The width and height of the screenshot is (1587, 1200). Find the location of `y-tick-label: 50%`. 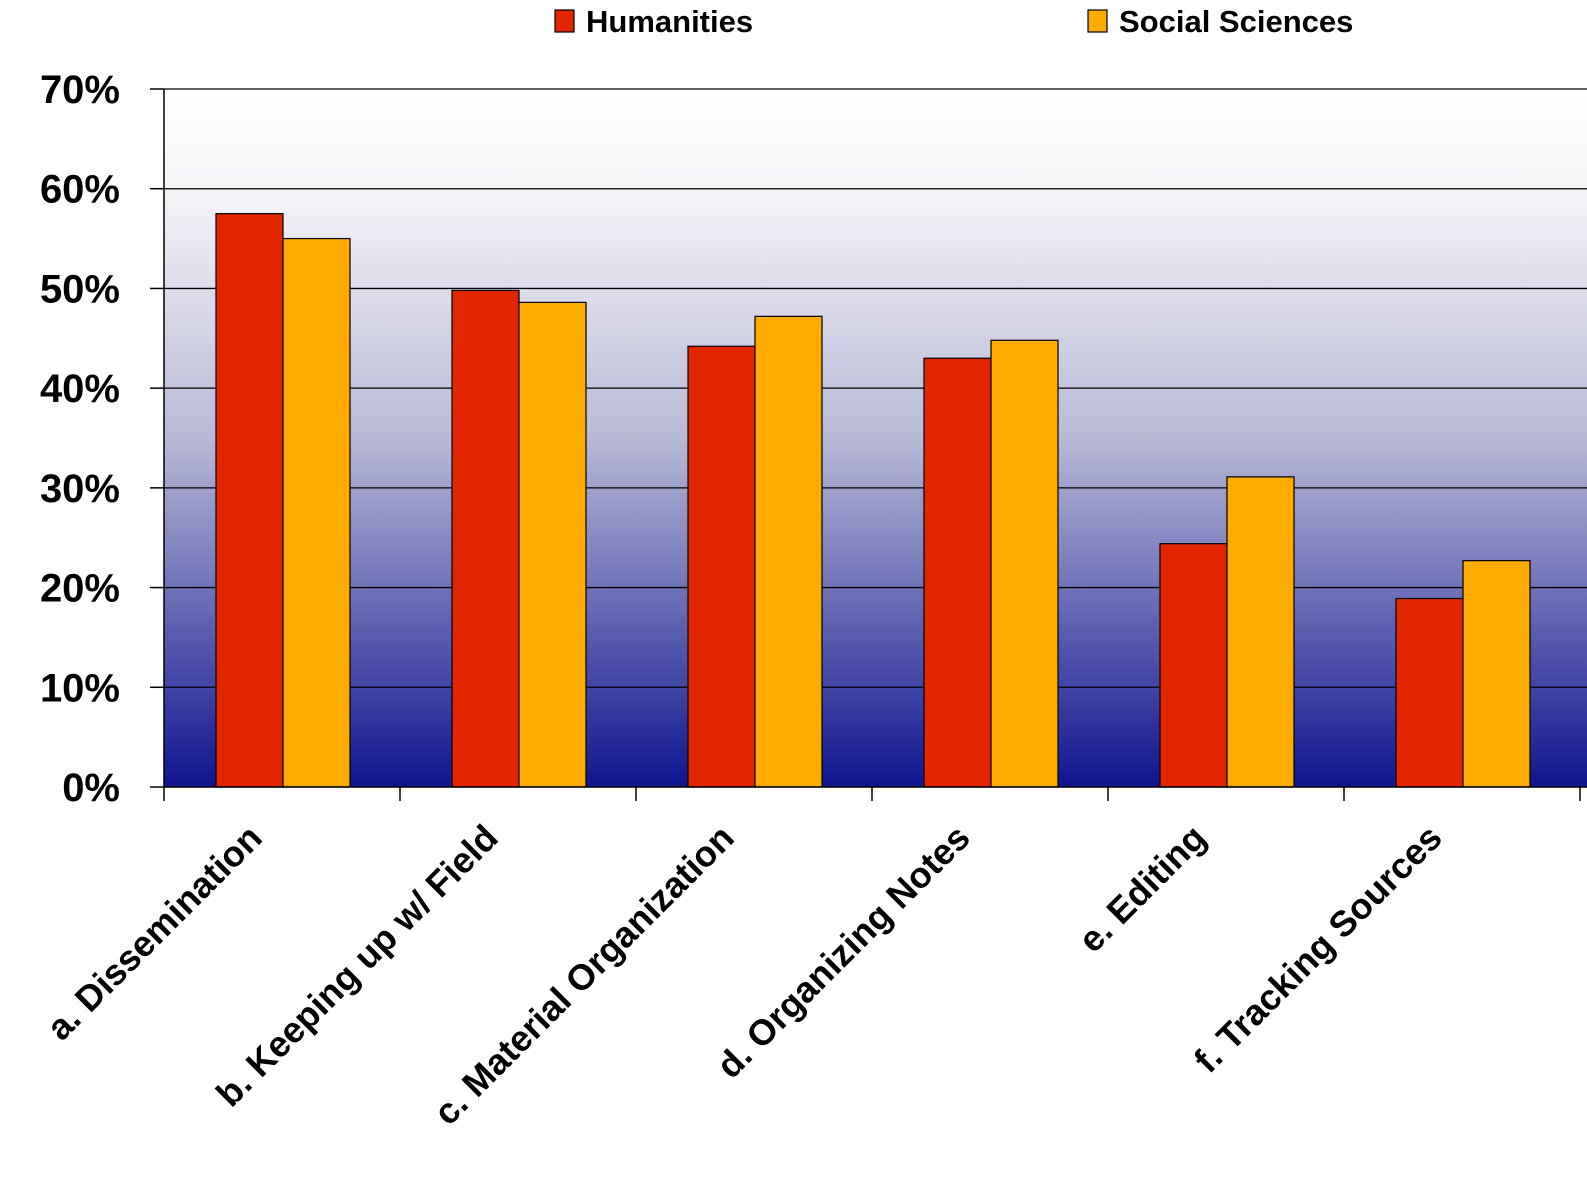

y-tick-label: 50% is located at coordinates (80, 289).